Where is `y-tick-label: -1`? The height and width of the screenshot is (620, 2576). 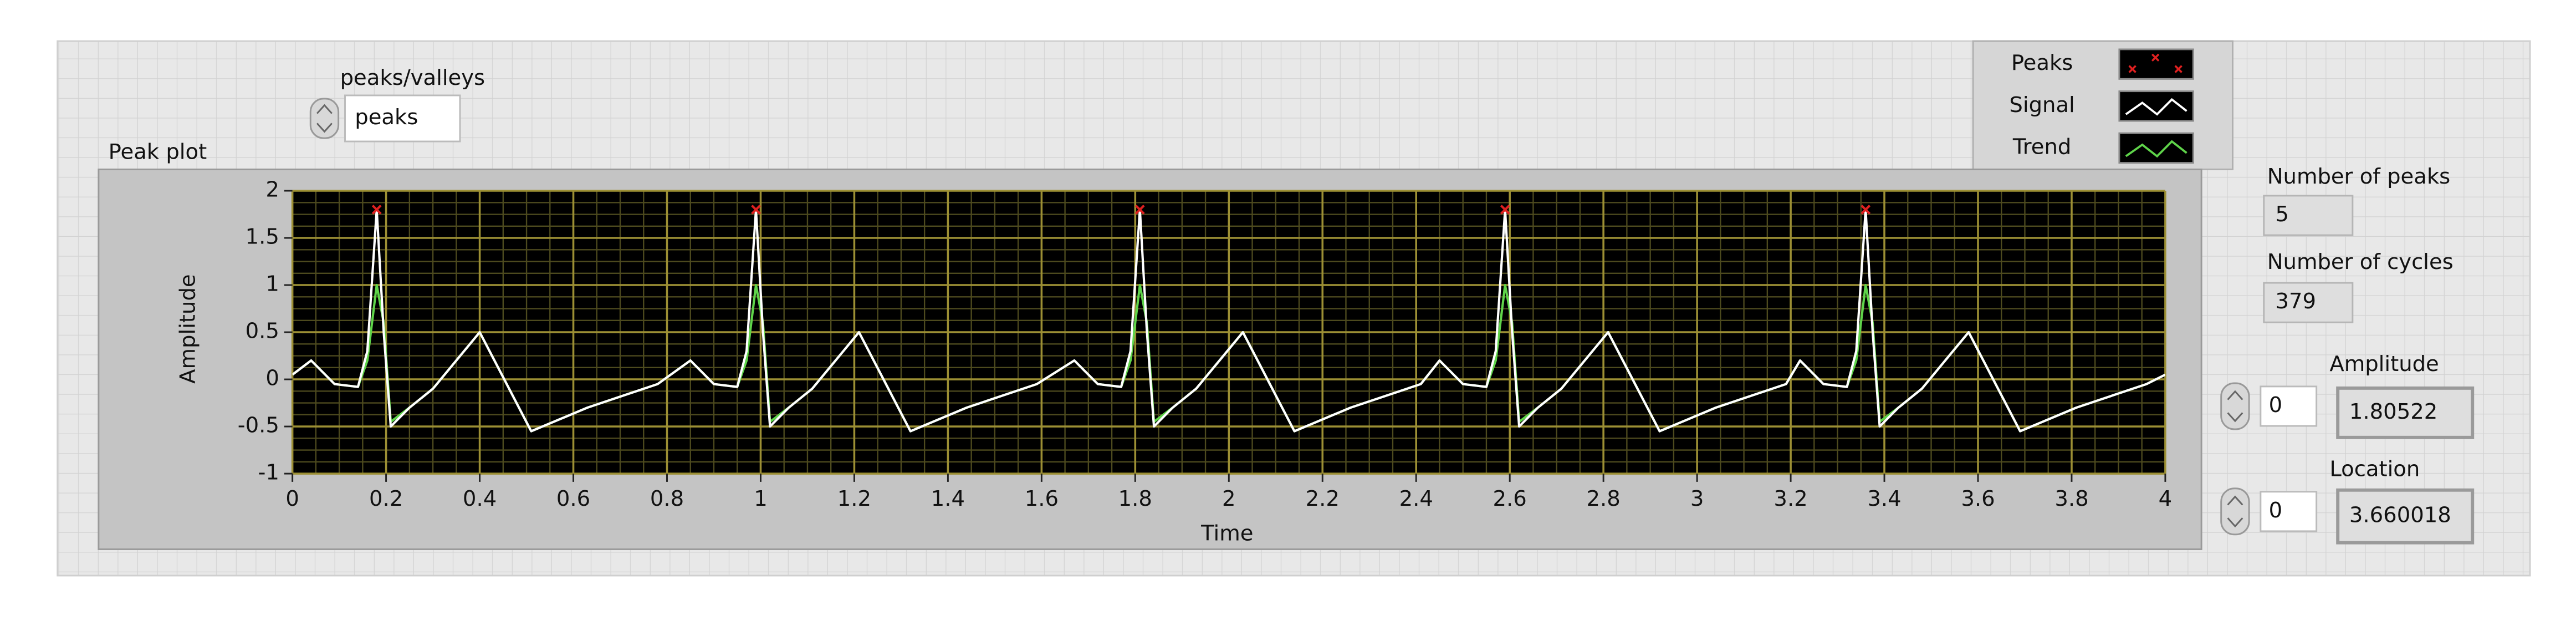 y-tick-label: -1 is located at coordinates (268, 472).